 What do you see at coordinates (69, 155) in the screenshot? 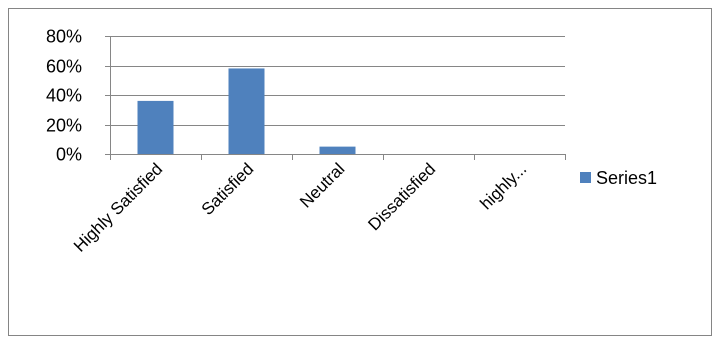
I see `y-tick-label: 0%` at bounding box center [69, 155].